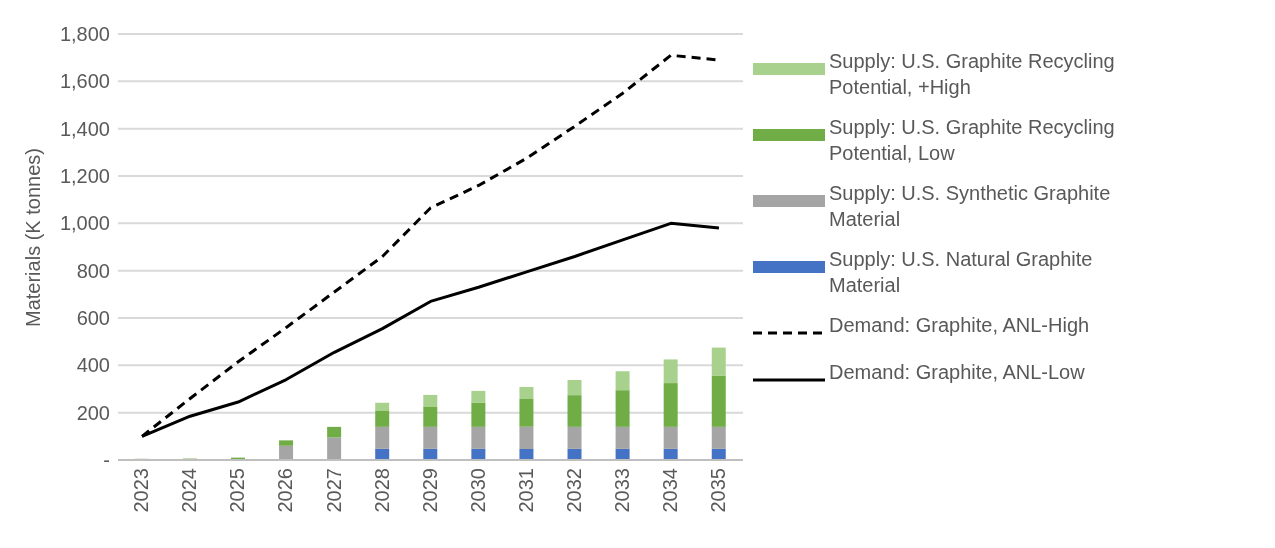 The image size is (1275, 548). I want to click on y-tick-label: 1,600, so click(84, 81).